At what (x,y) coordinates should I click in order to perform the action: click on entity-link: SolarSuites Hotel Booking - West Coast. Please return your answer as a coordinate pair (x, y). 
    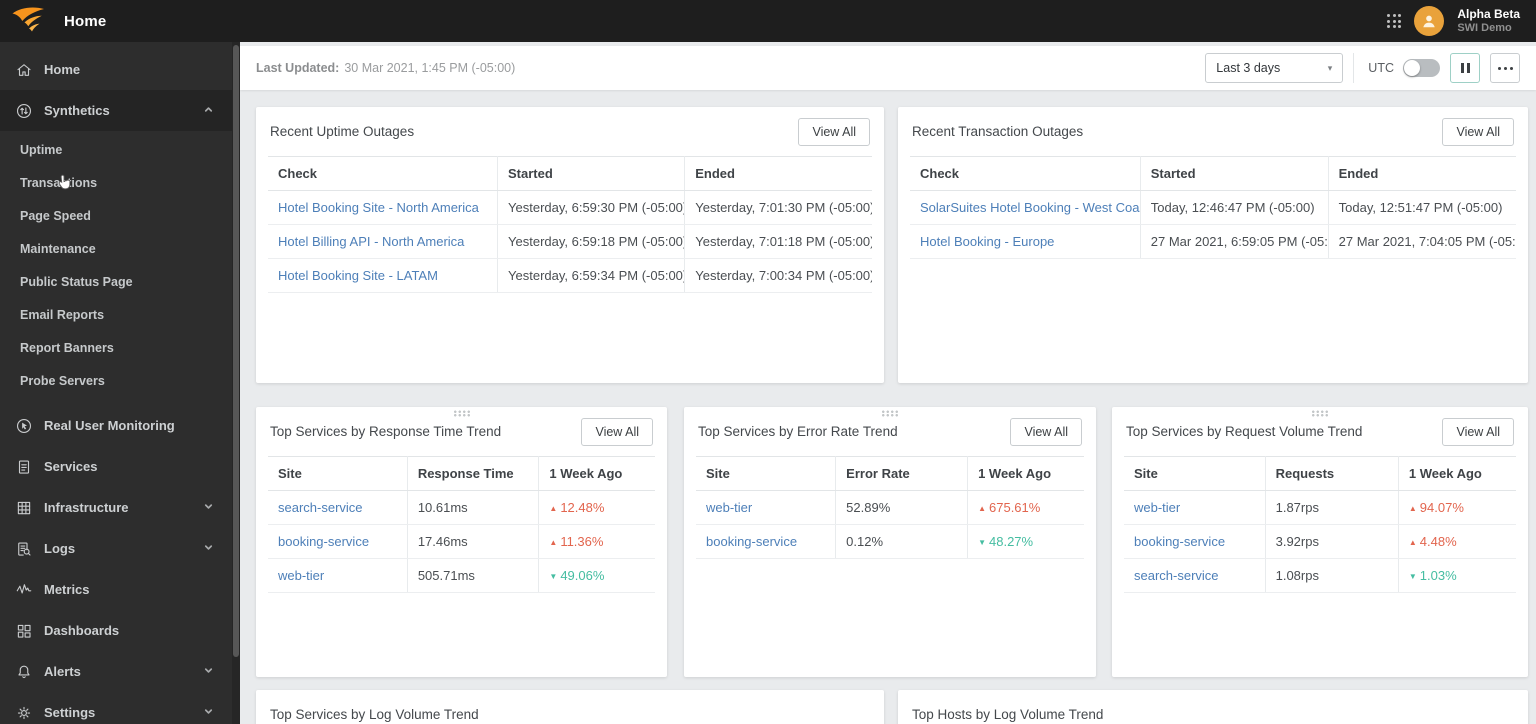
    Looking at the image, I should click on (1030, 207).